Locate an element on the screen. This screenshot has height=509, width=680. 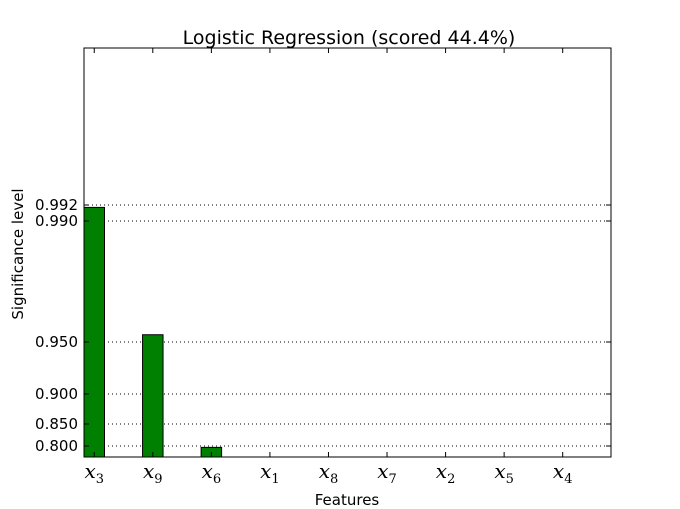
y-tick-label: 0.800 is located at coordinates (56, 446).